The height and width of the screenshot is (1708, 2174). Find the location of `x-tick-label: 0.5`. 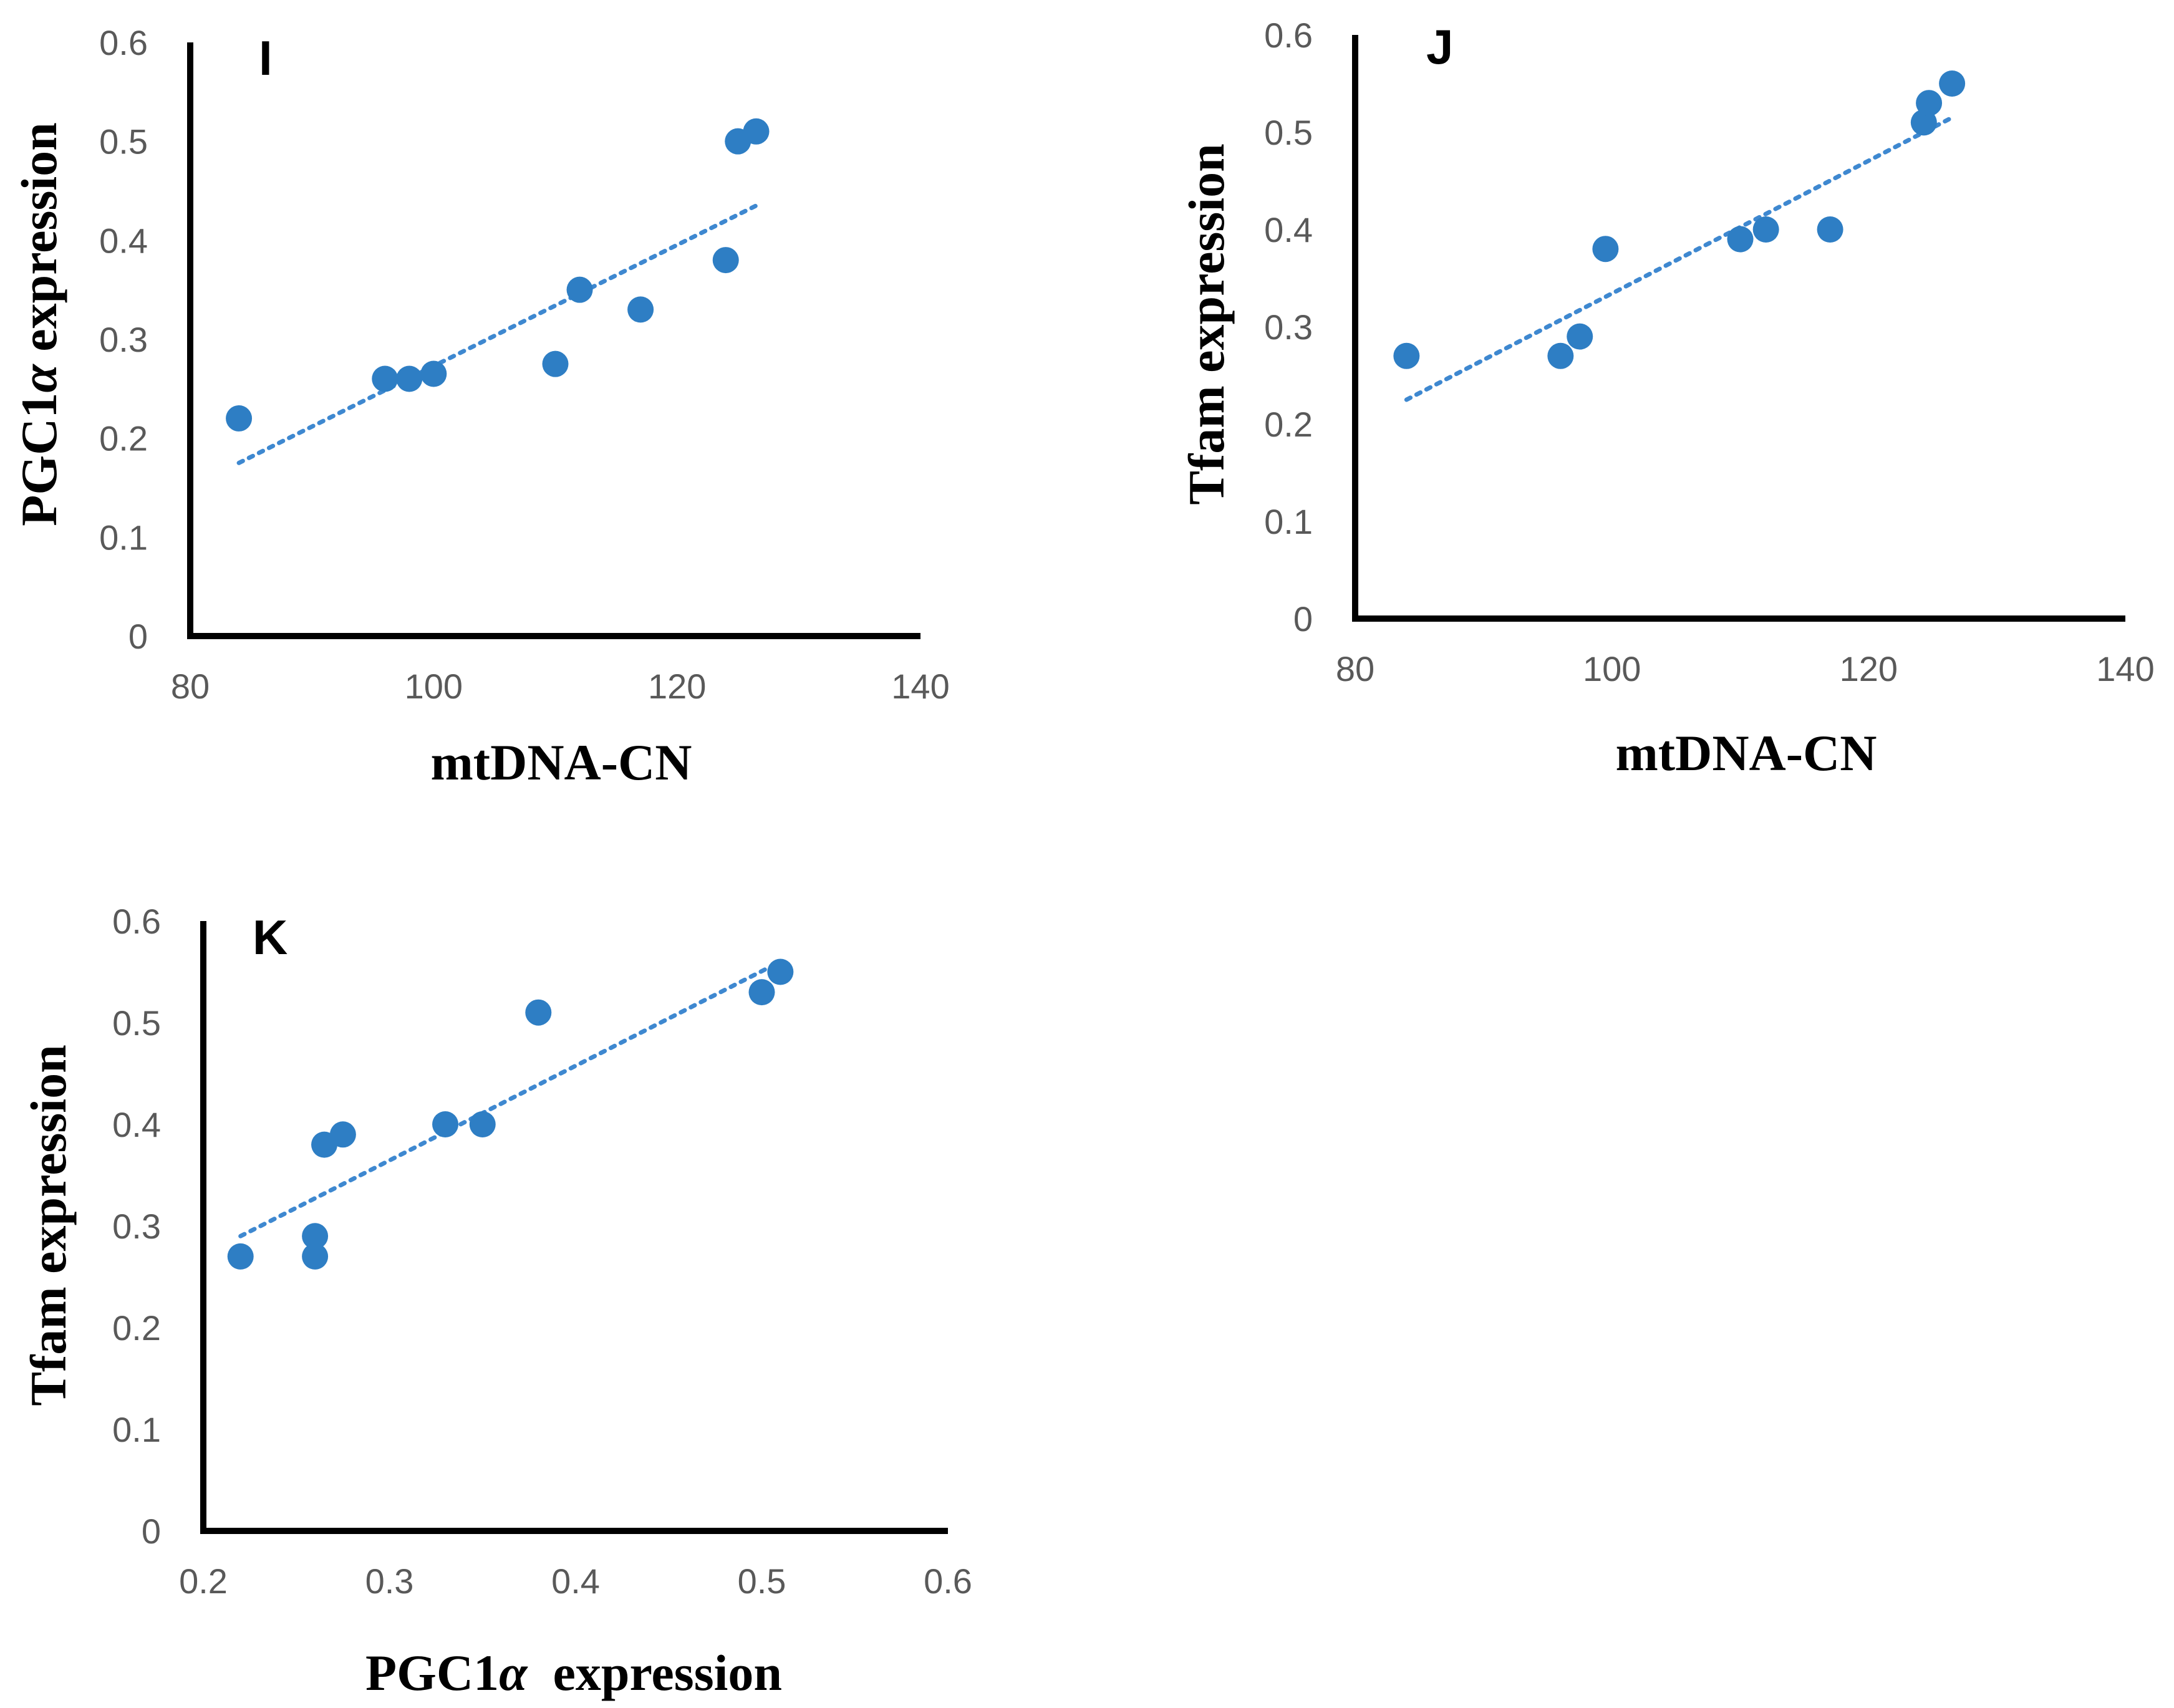

x-tick-label: 0.5 is located at coordinates (762, 1581).